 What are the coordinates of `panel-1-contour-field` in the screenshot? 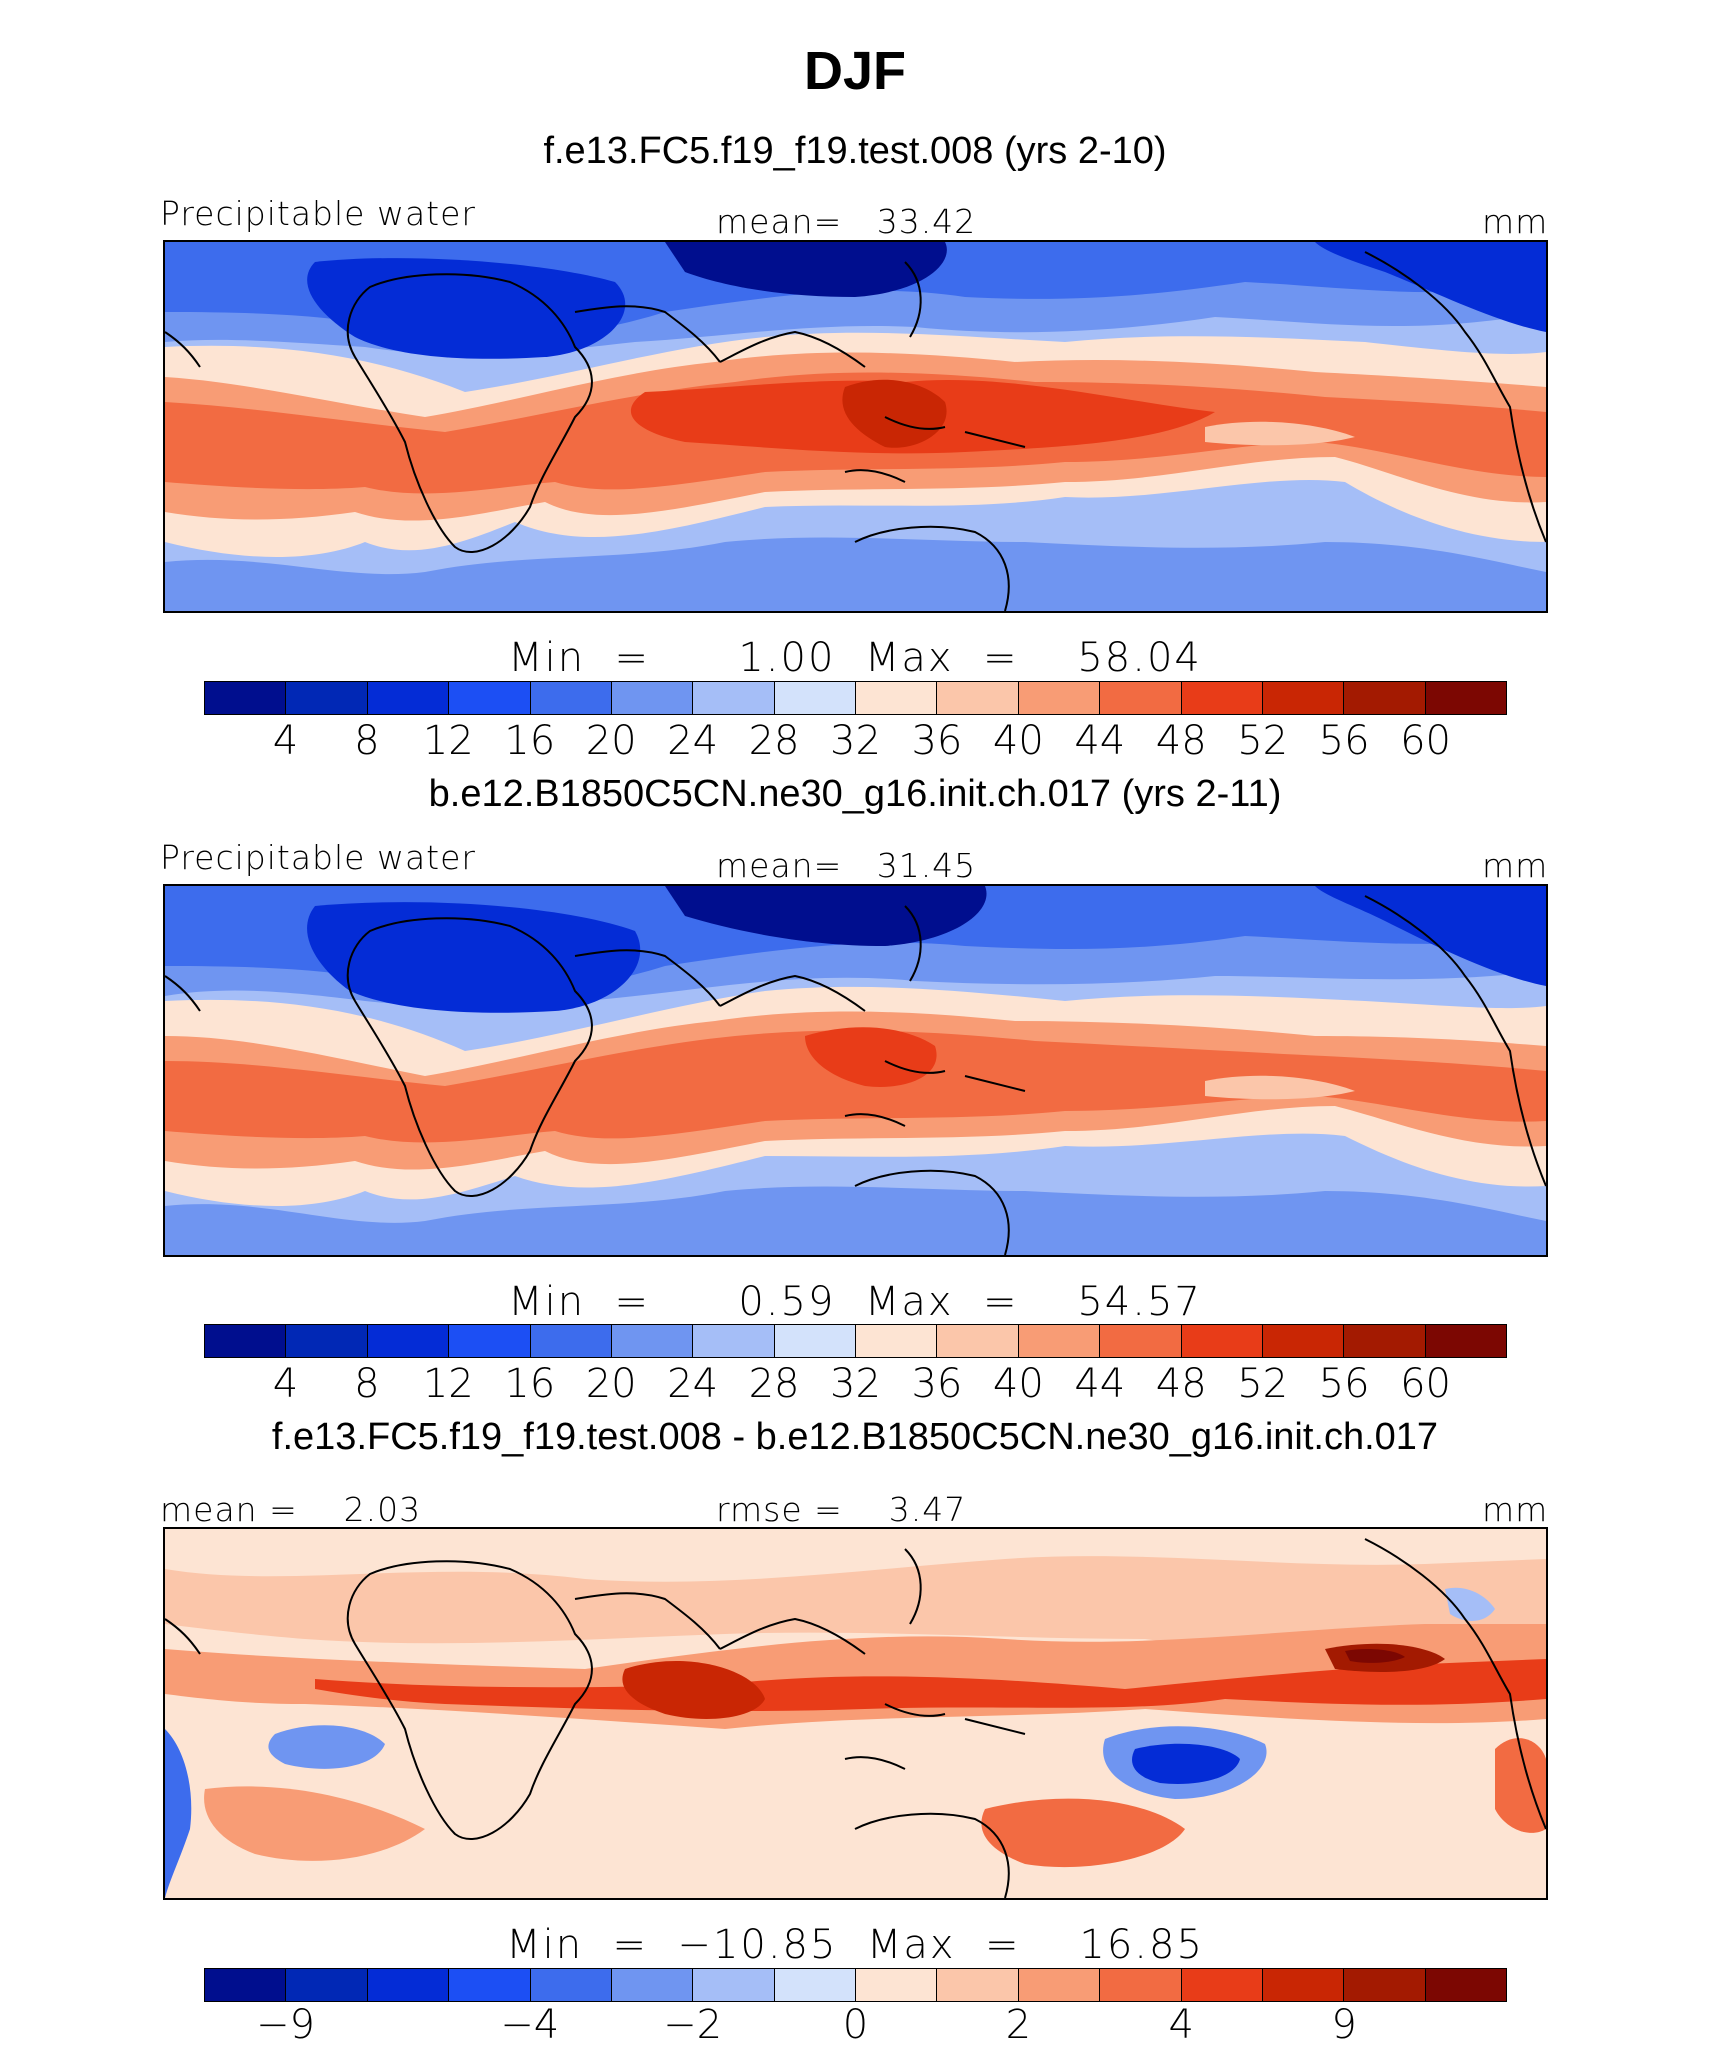 It's located at (855, 426).